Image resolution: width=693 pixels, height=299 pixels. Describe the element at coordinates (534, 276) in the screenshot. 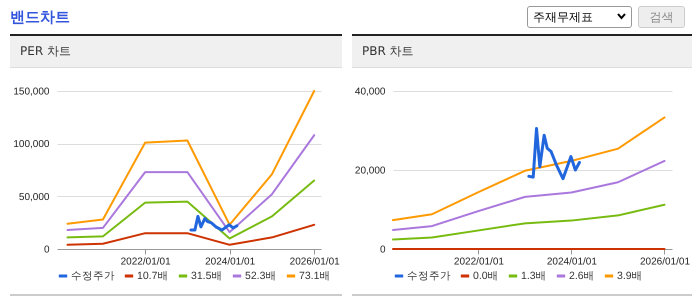

I see `legend-label: 1.3배` at that location.